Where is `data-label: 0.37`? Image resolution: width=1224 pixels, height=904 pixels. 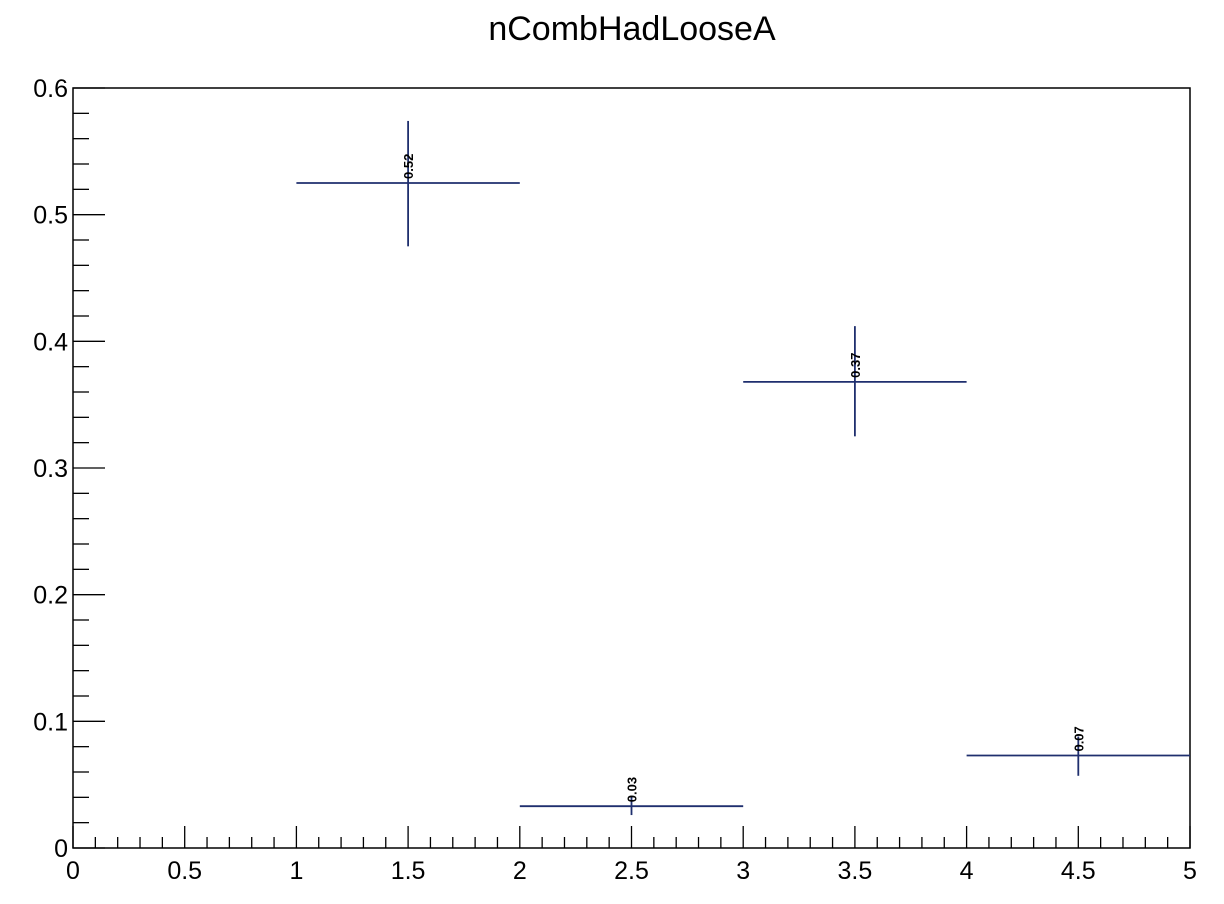
data-label: 0.37 is located at coordinates (855, 365).